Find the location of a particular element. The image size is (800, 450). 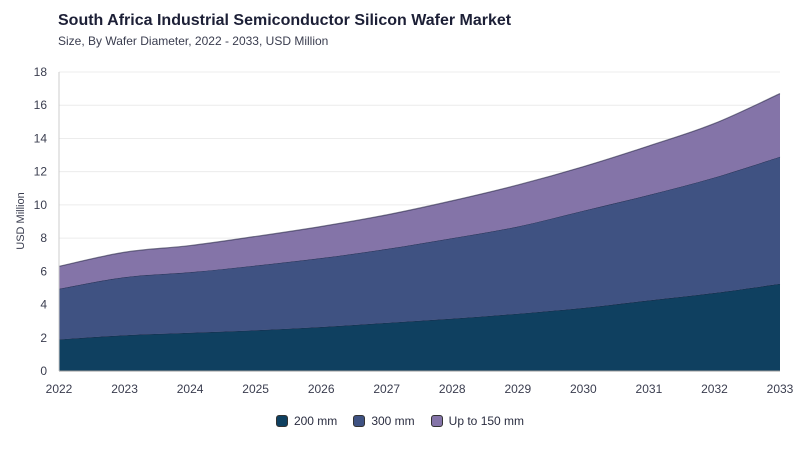

y-tick-label: 18 is located at coordinates (41, 72).